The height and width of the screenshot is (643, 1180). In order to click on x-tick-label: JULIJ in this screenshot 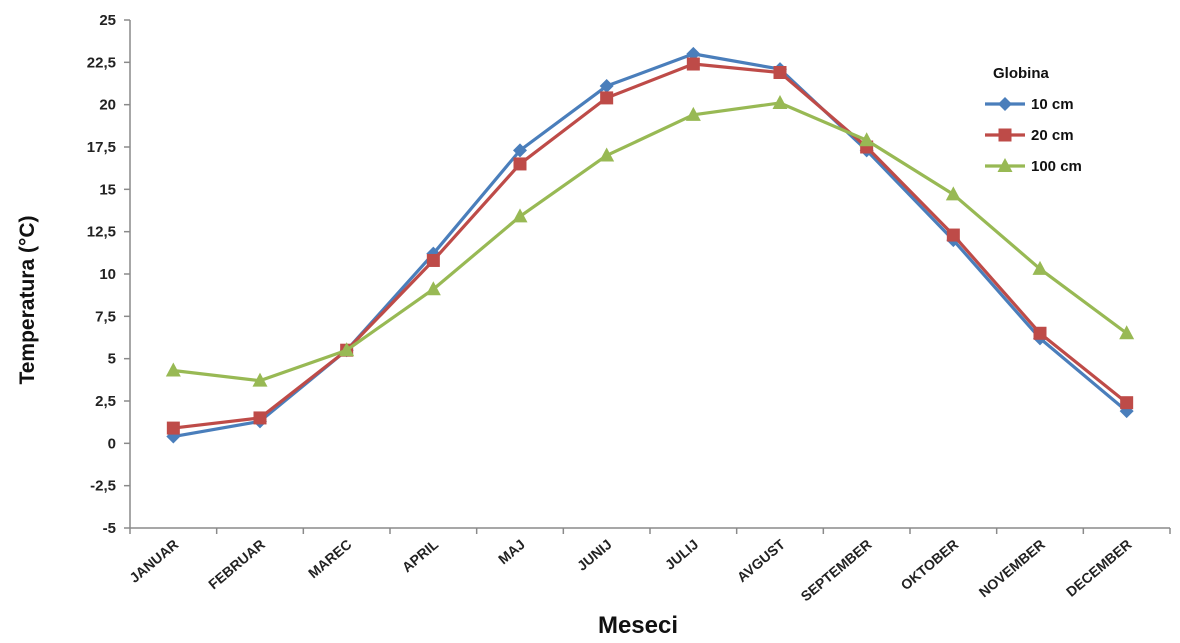, I will do `click(681, 554)`.